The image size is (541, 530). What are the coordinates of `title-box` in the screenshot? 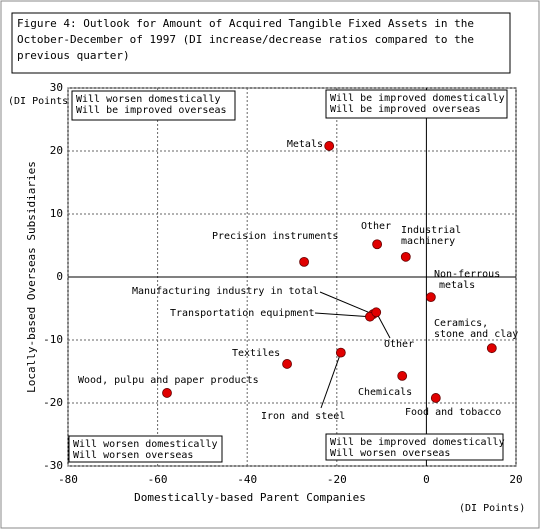 It's located at (261, 43).